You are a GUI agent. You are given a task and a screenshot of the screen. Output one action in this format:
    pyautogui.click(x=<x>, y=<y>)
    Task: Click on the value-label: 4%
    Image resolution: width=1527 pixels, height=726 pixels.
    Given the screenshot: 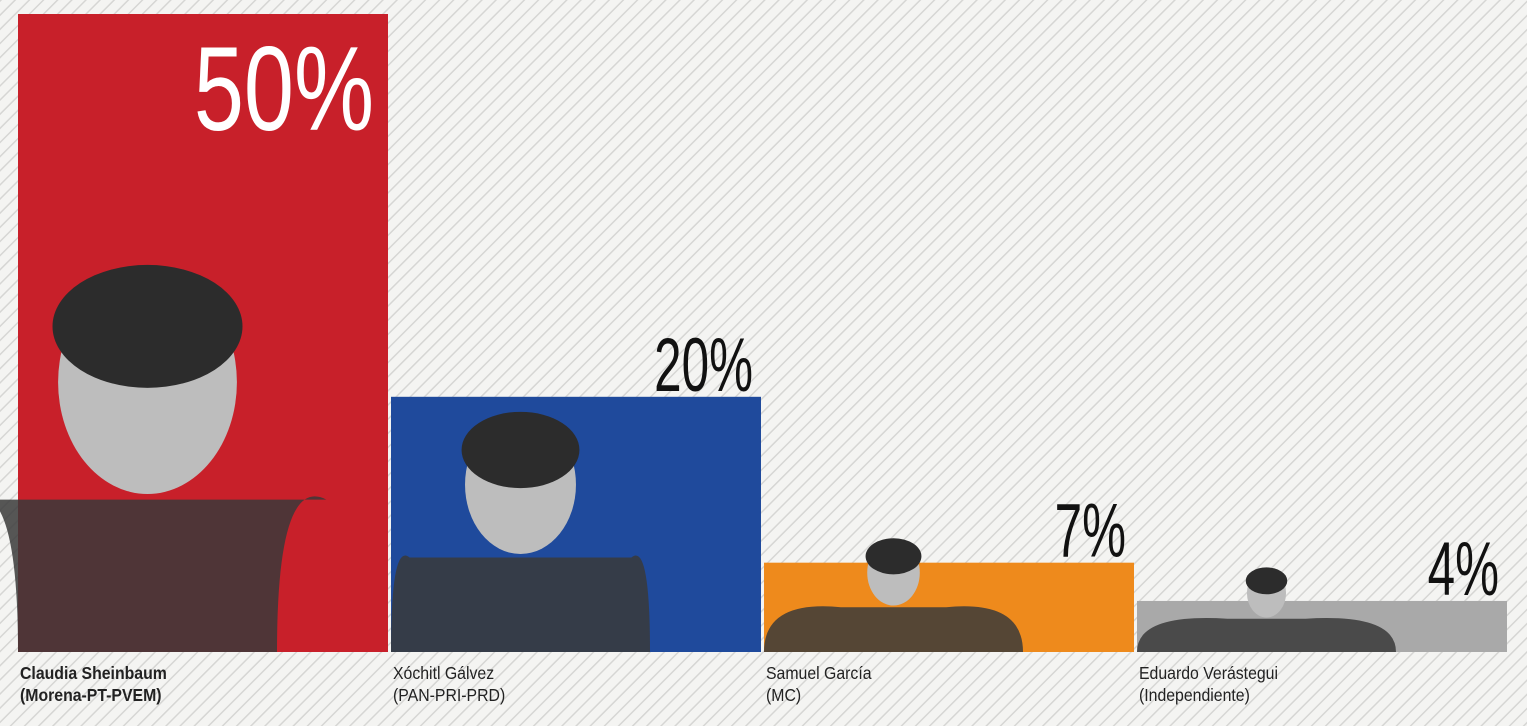 What is the action you would take?
    pyautogui.click(x=1463, y=568)
    